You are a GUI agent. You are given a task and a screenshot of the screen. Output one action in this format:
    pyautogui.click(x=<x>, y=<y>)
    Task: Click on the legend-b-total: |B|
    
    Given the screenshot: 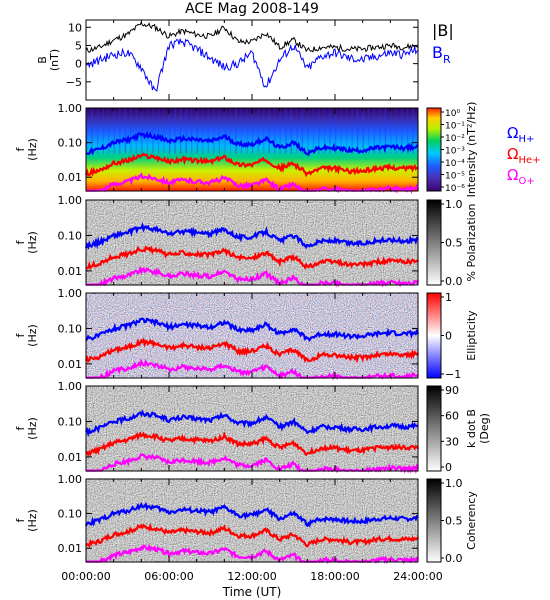 What is the action you would take?
    pyautogui.click(x=443, y=30)
    